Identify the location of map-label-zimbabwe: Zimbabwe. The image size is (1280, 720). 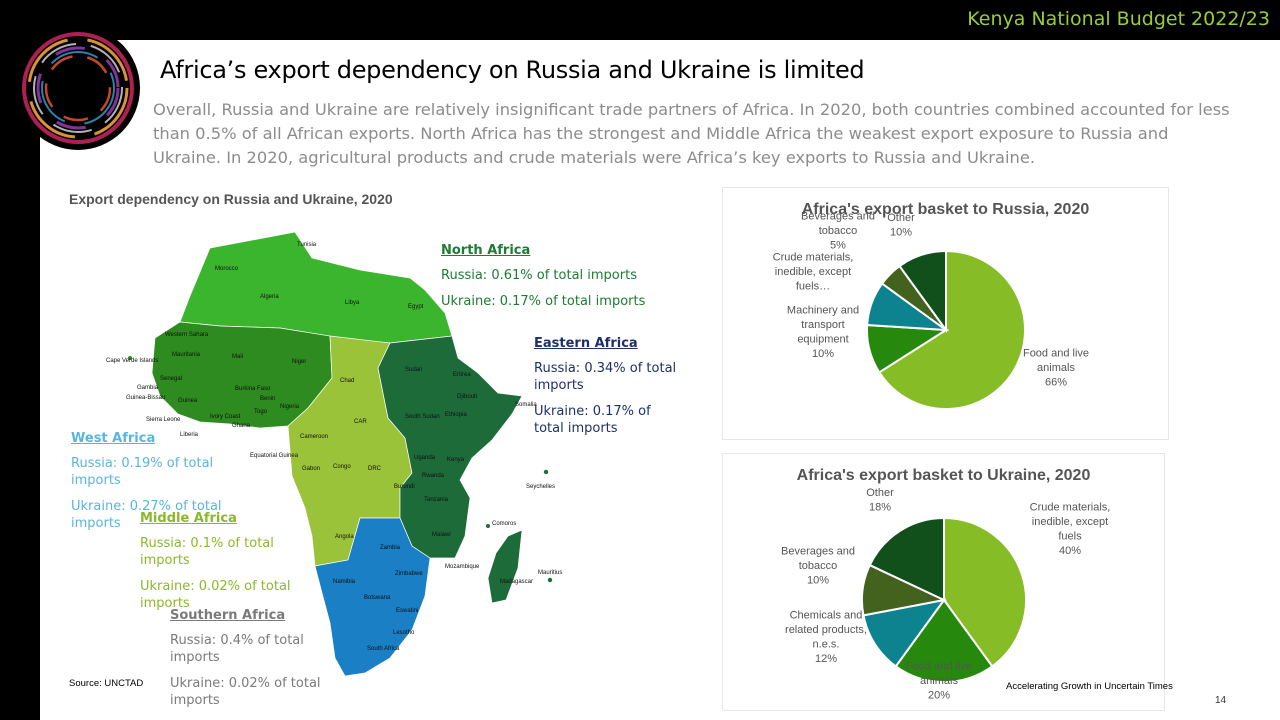
(409, 574).